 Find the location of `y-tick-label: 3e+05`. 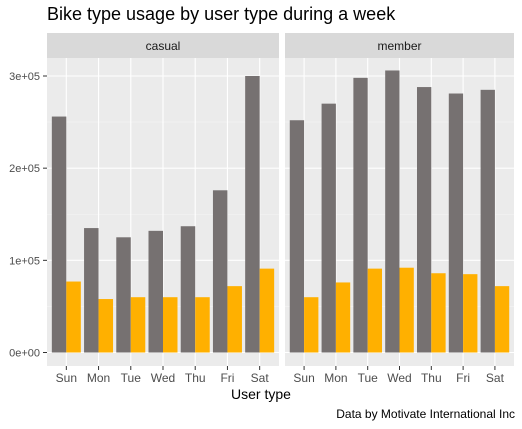

y-tick-label: 3e+05 is located at coordinates (24, 77).